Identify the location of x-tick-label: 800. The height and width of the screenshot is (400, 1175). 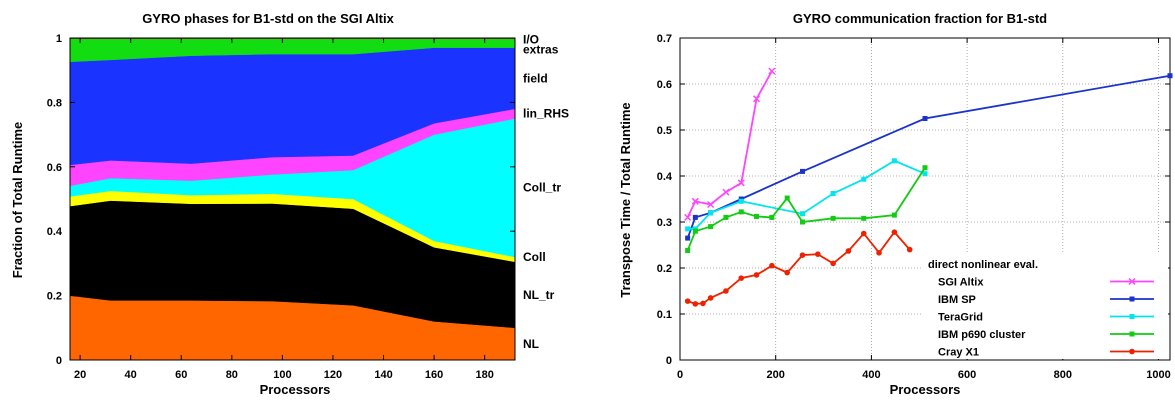
(1063, 375).